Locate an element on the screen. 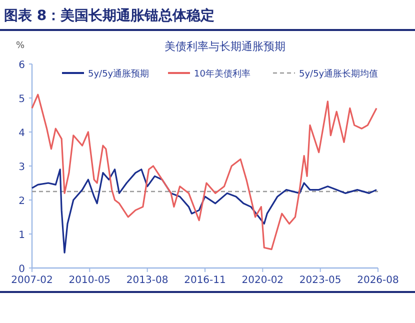  x-tick-label: 2010-05 is located at coordinates (89, 280).